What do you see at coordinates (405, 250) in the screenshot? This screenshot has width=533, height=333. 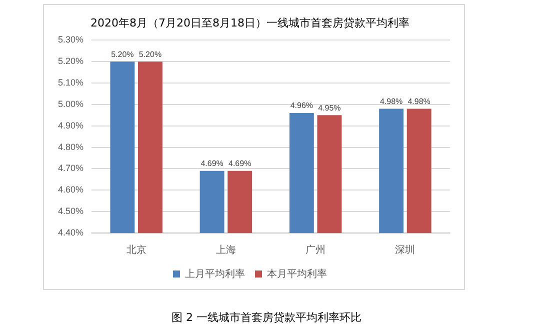 I see `x-tick-label: 深圳` at bounding box center [405, 250].